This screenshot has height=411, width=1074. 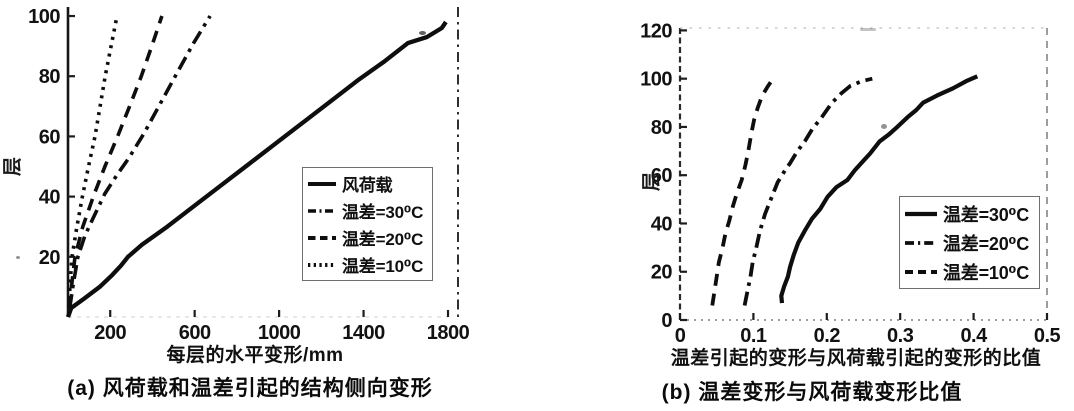 What do you see at coordinates (856, 358) in the screenshot?
I see `chart-b-x-axis-label: 温差引起的变形与风荷载引起的变形的比值` at bounding box center [856, 358].